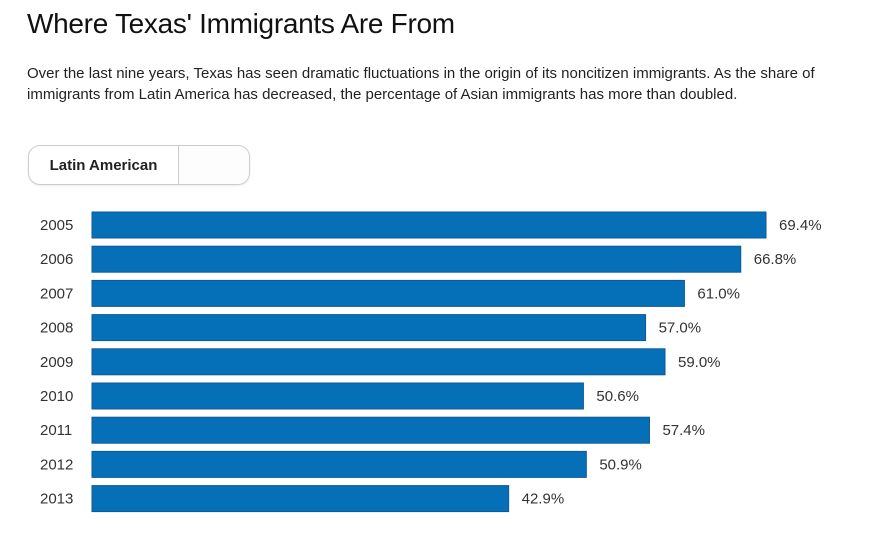  Describe the element at coordinates (56, 328) in the screenshot. I see `year-label: 2008` at that location.